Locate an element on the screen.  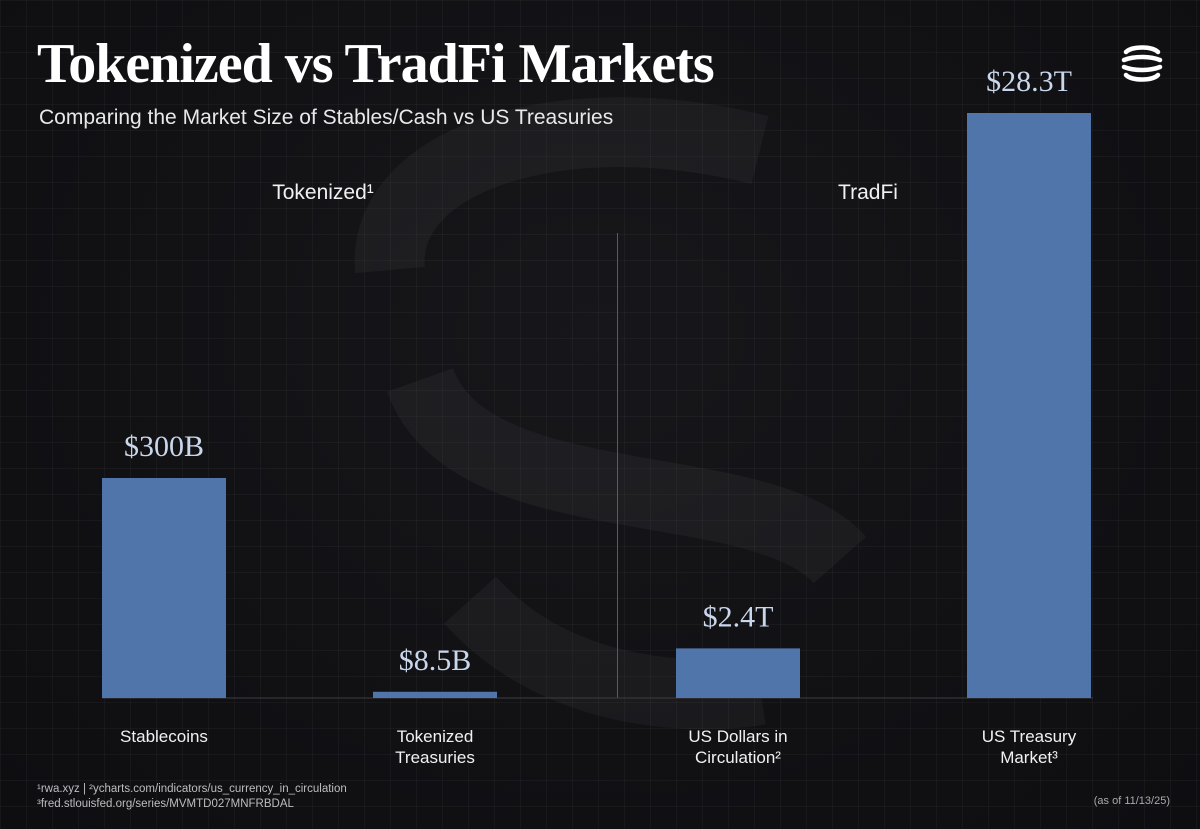
category-label-stablecoins: Stablecoins is located at coordinates (164, 736).